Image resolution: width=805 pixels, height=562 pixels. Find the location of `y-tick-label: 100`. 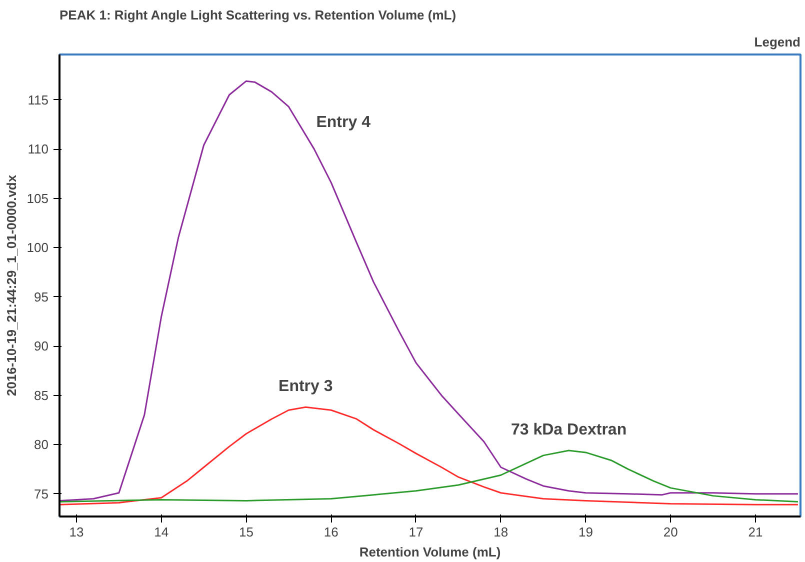

y-tick-label: 100 is located at coordinates (37, 248).